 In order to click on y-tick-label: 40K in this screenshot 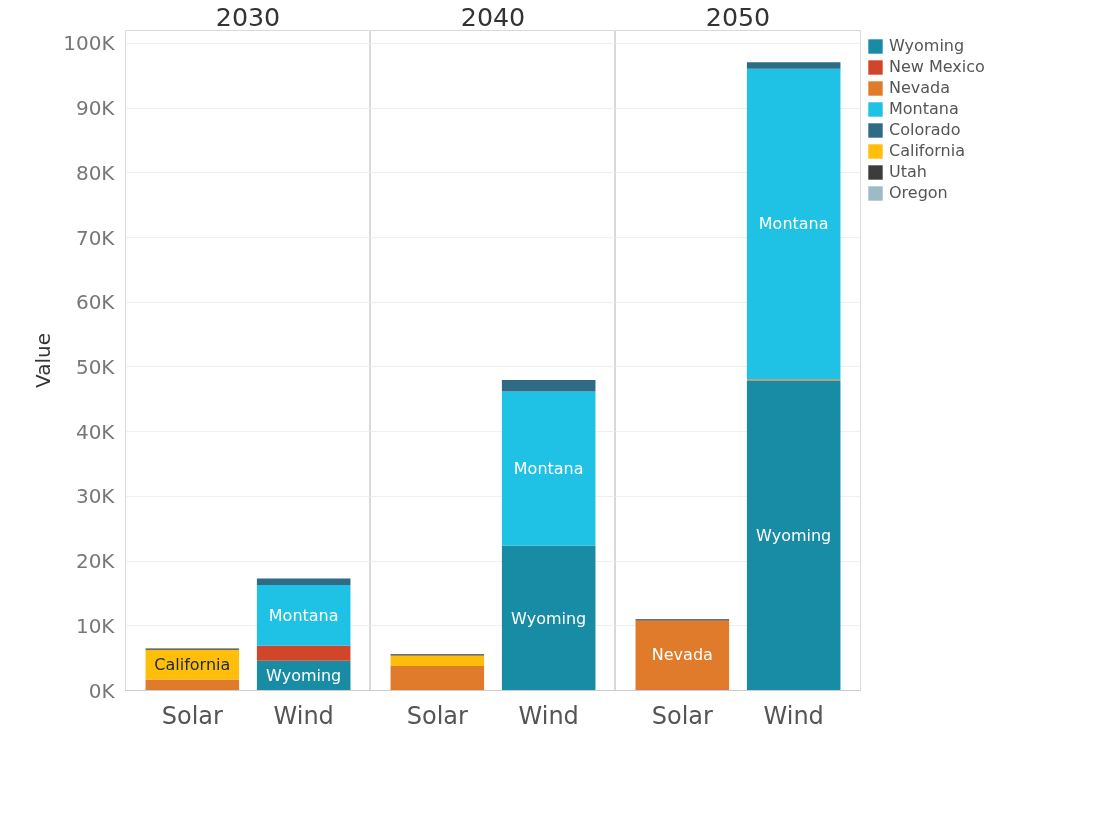, I will do `click(95, 431)`.